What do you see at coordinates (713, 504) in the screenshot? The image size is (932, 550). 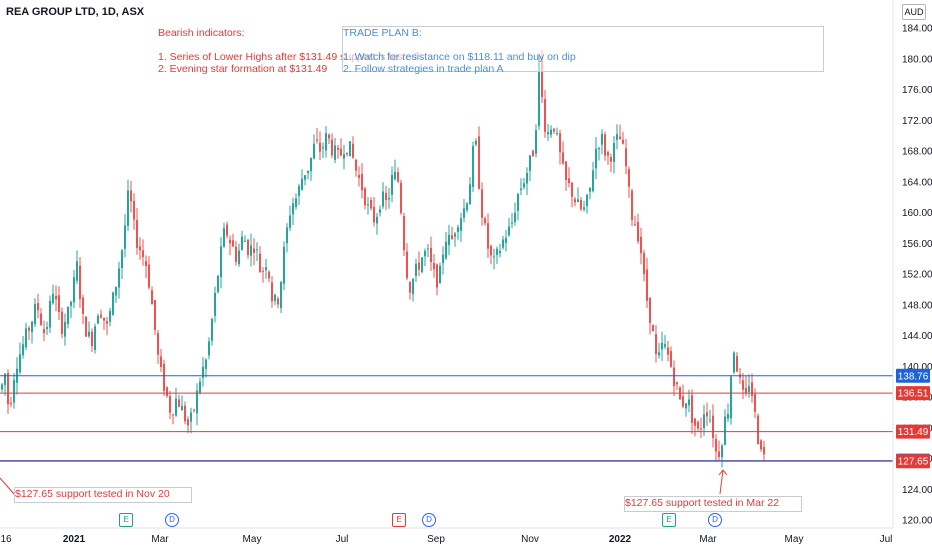 I see `support-note-right: $127.65 support tested in Mar 22` at bounding box center [713, 504].